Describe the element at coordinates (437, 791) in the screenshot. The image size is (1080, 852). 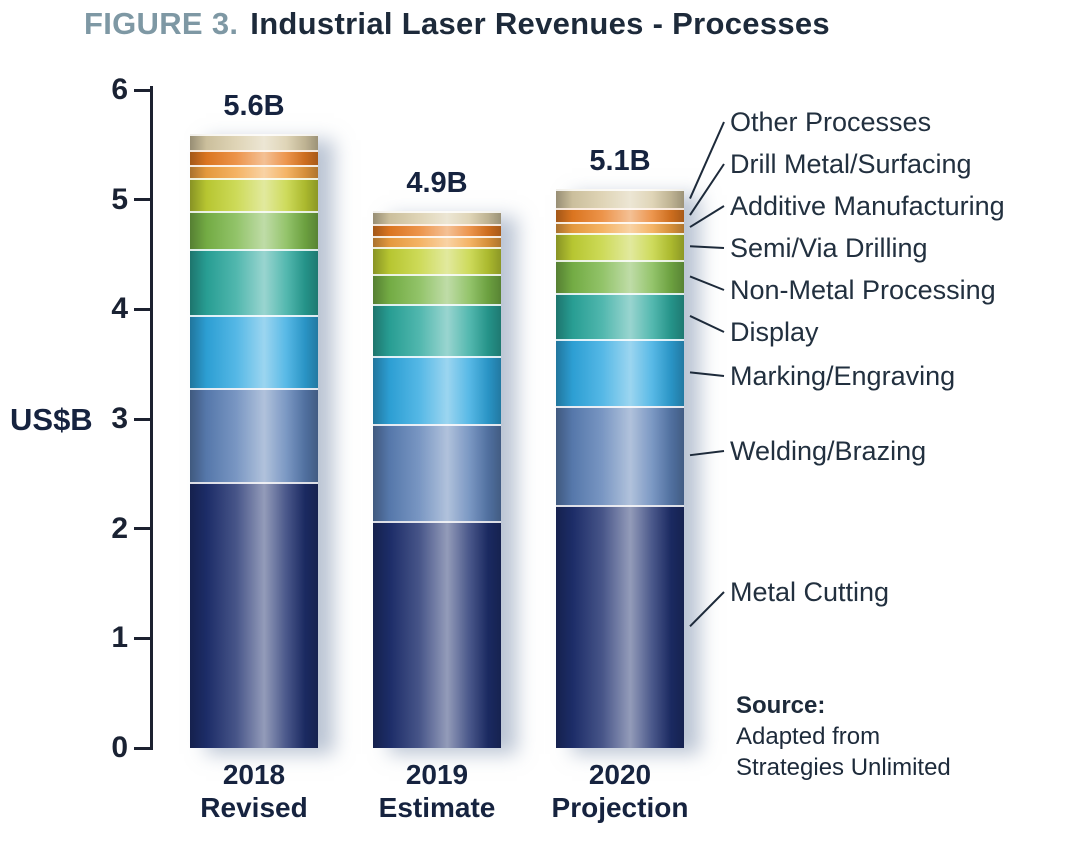
I see `x-category-label: 2019 Estimate` at that location.